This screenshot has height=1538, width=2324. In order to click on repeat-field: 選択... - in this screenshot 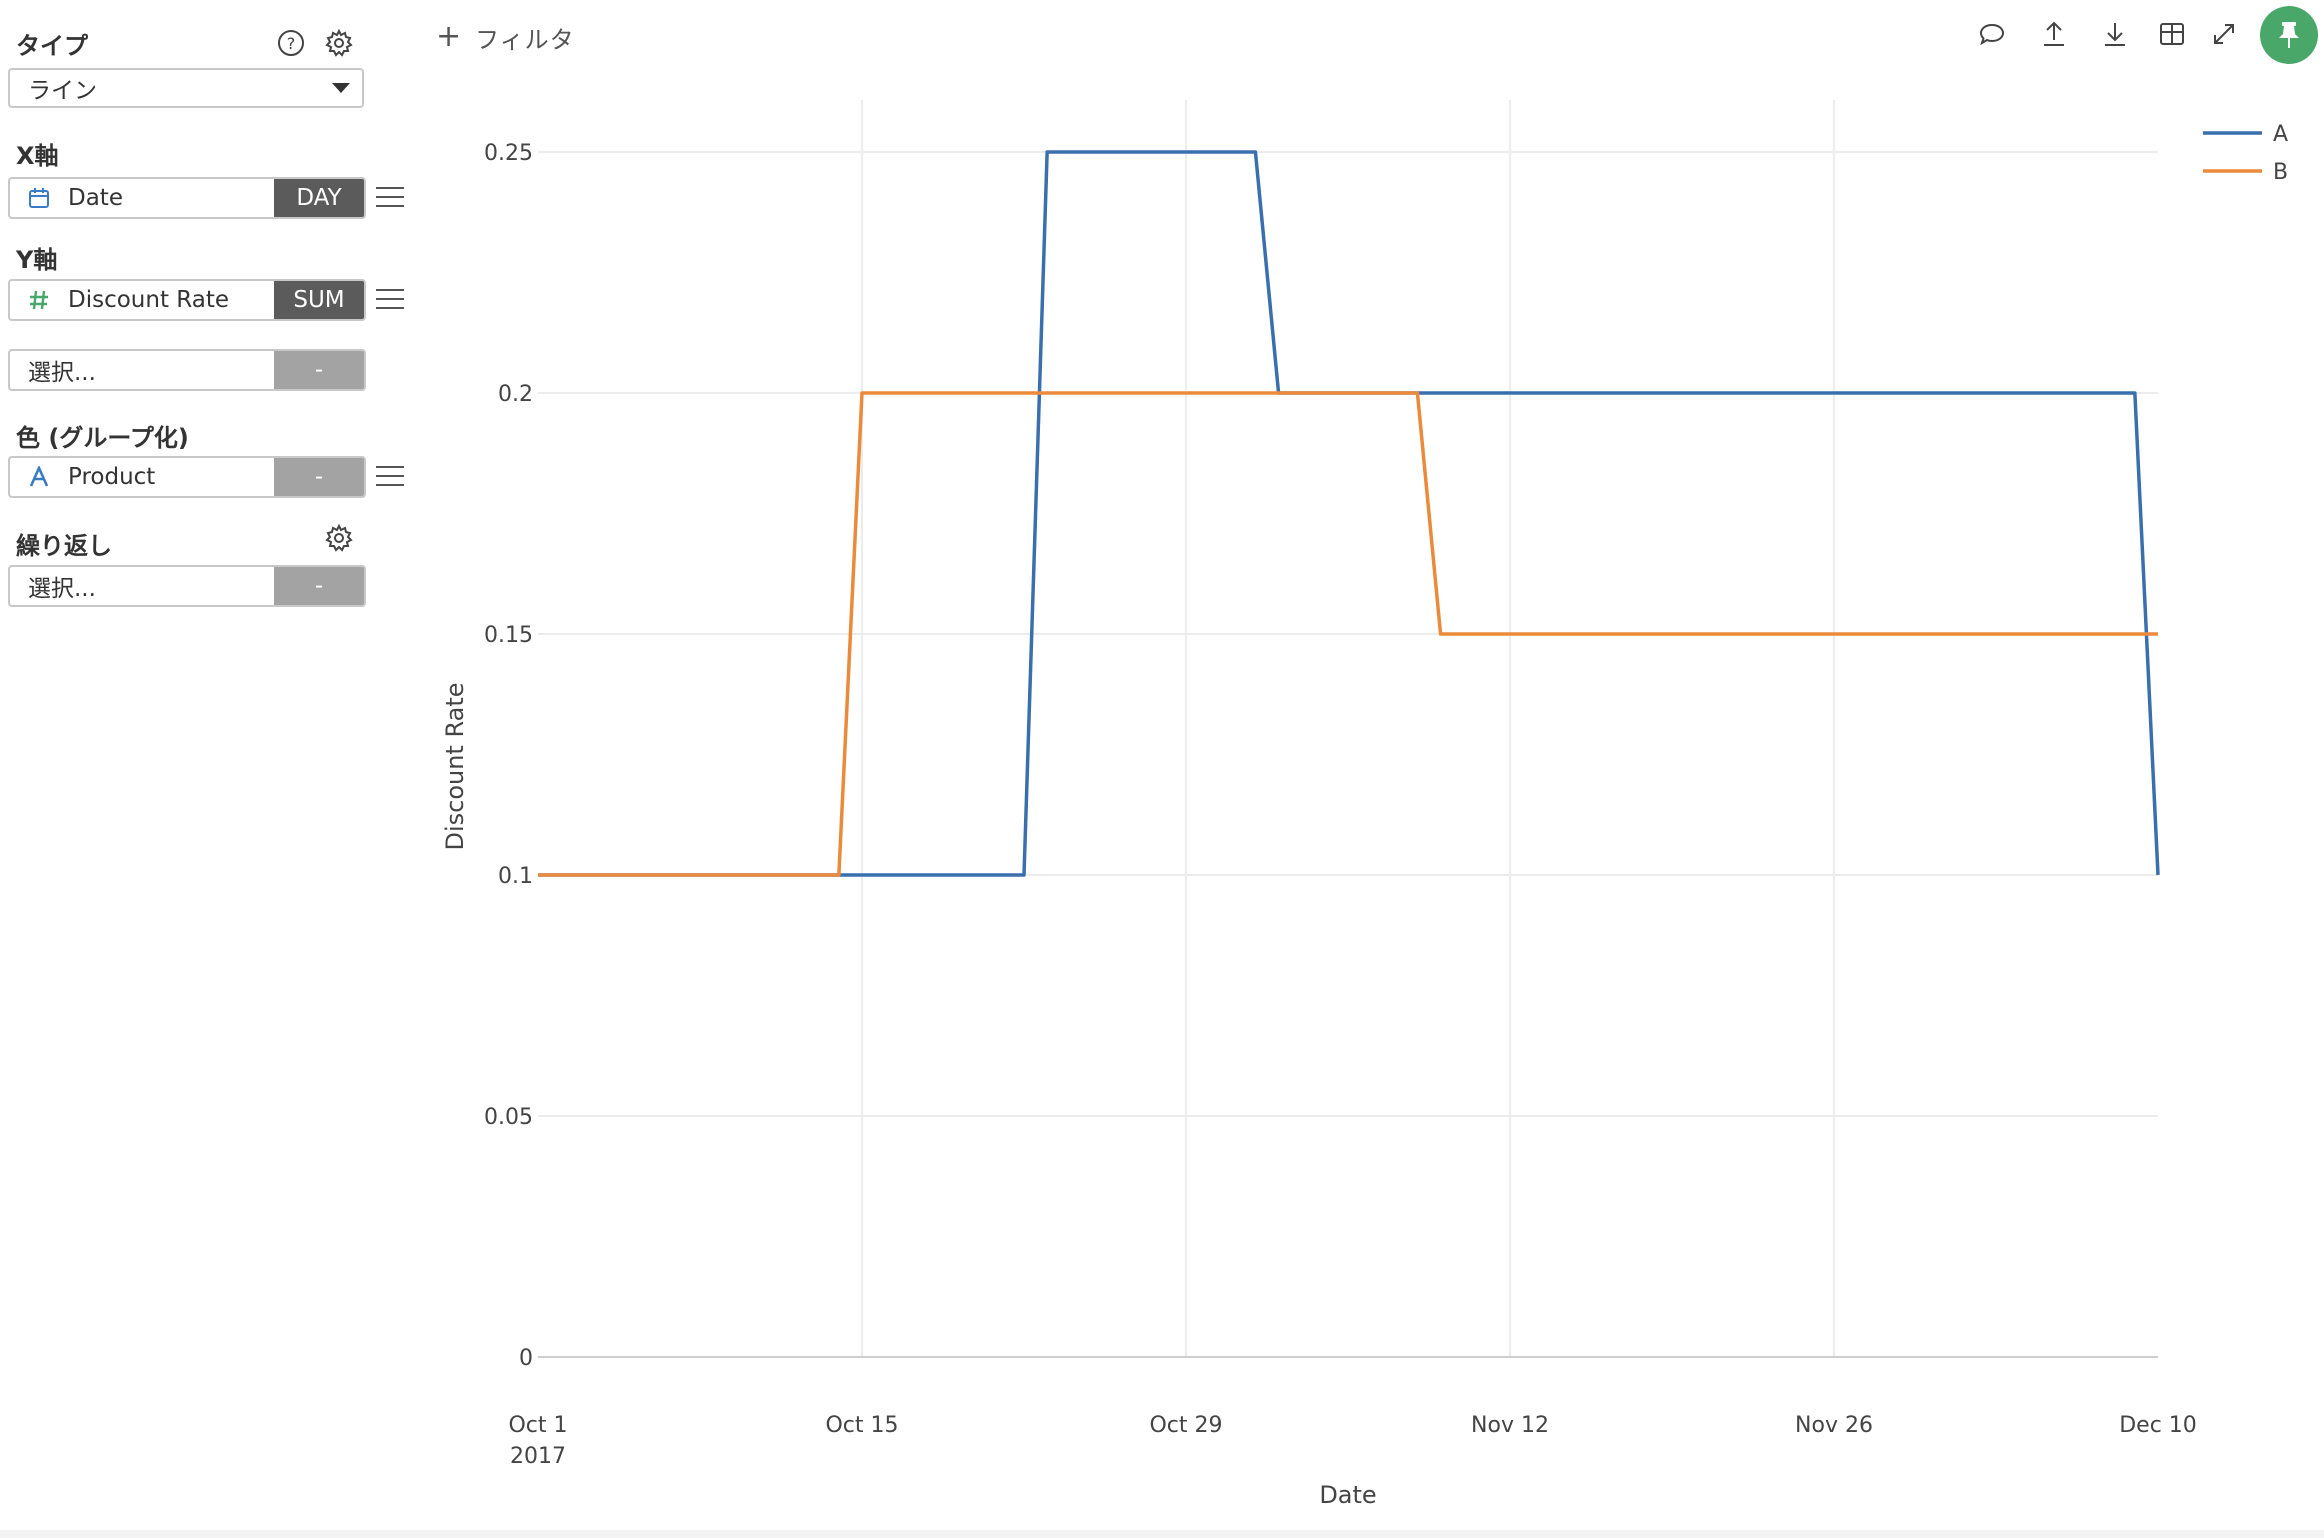, I will do `click(187, 586)`.